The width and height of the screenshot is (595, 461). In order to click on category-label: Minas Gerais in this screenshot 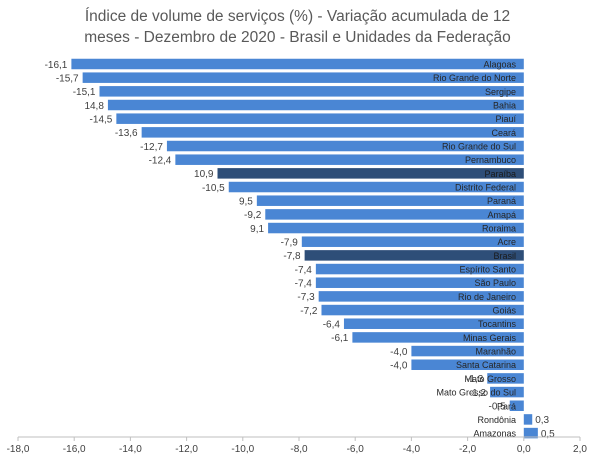, I will do `click(490, 338)`.